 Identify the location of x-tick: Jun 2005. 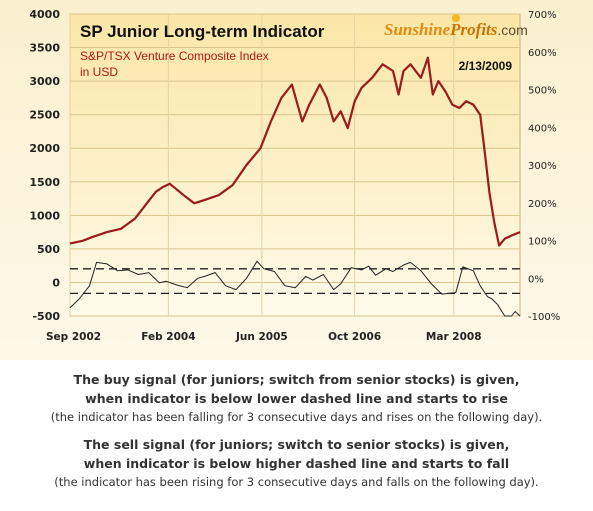
(261, 337).